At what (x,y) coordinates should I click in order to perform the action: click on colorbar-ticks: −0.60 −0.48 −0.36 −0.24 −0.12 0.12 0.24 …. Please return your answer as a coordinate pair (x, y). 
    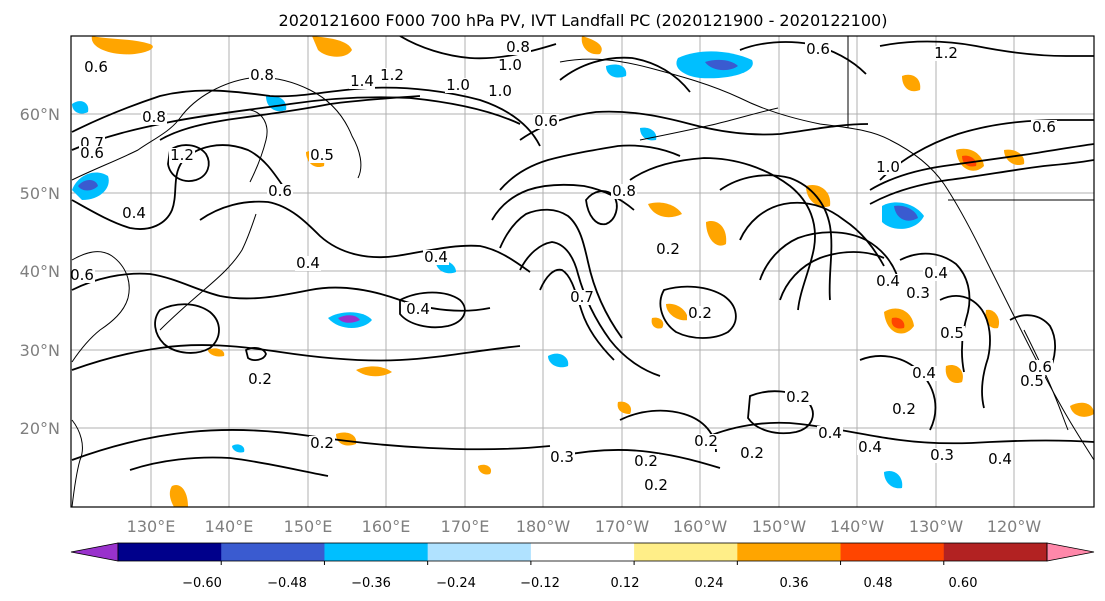
    Looking at the image, I should click on (579, 583).